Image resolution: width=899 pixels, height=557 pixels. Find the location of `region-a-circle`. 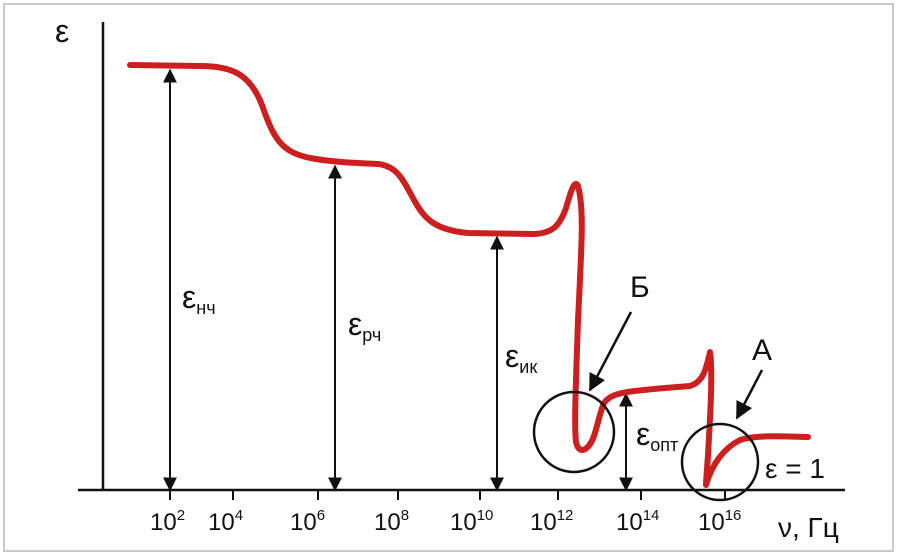

region-a-circle is located at coordinates (720, 462).